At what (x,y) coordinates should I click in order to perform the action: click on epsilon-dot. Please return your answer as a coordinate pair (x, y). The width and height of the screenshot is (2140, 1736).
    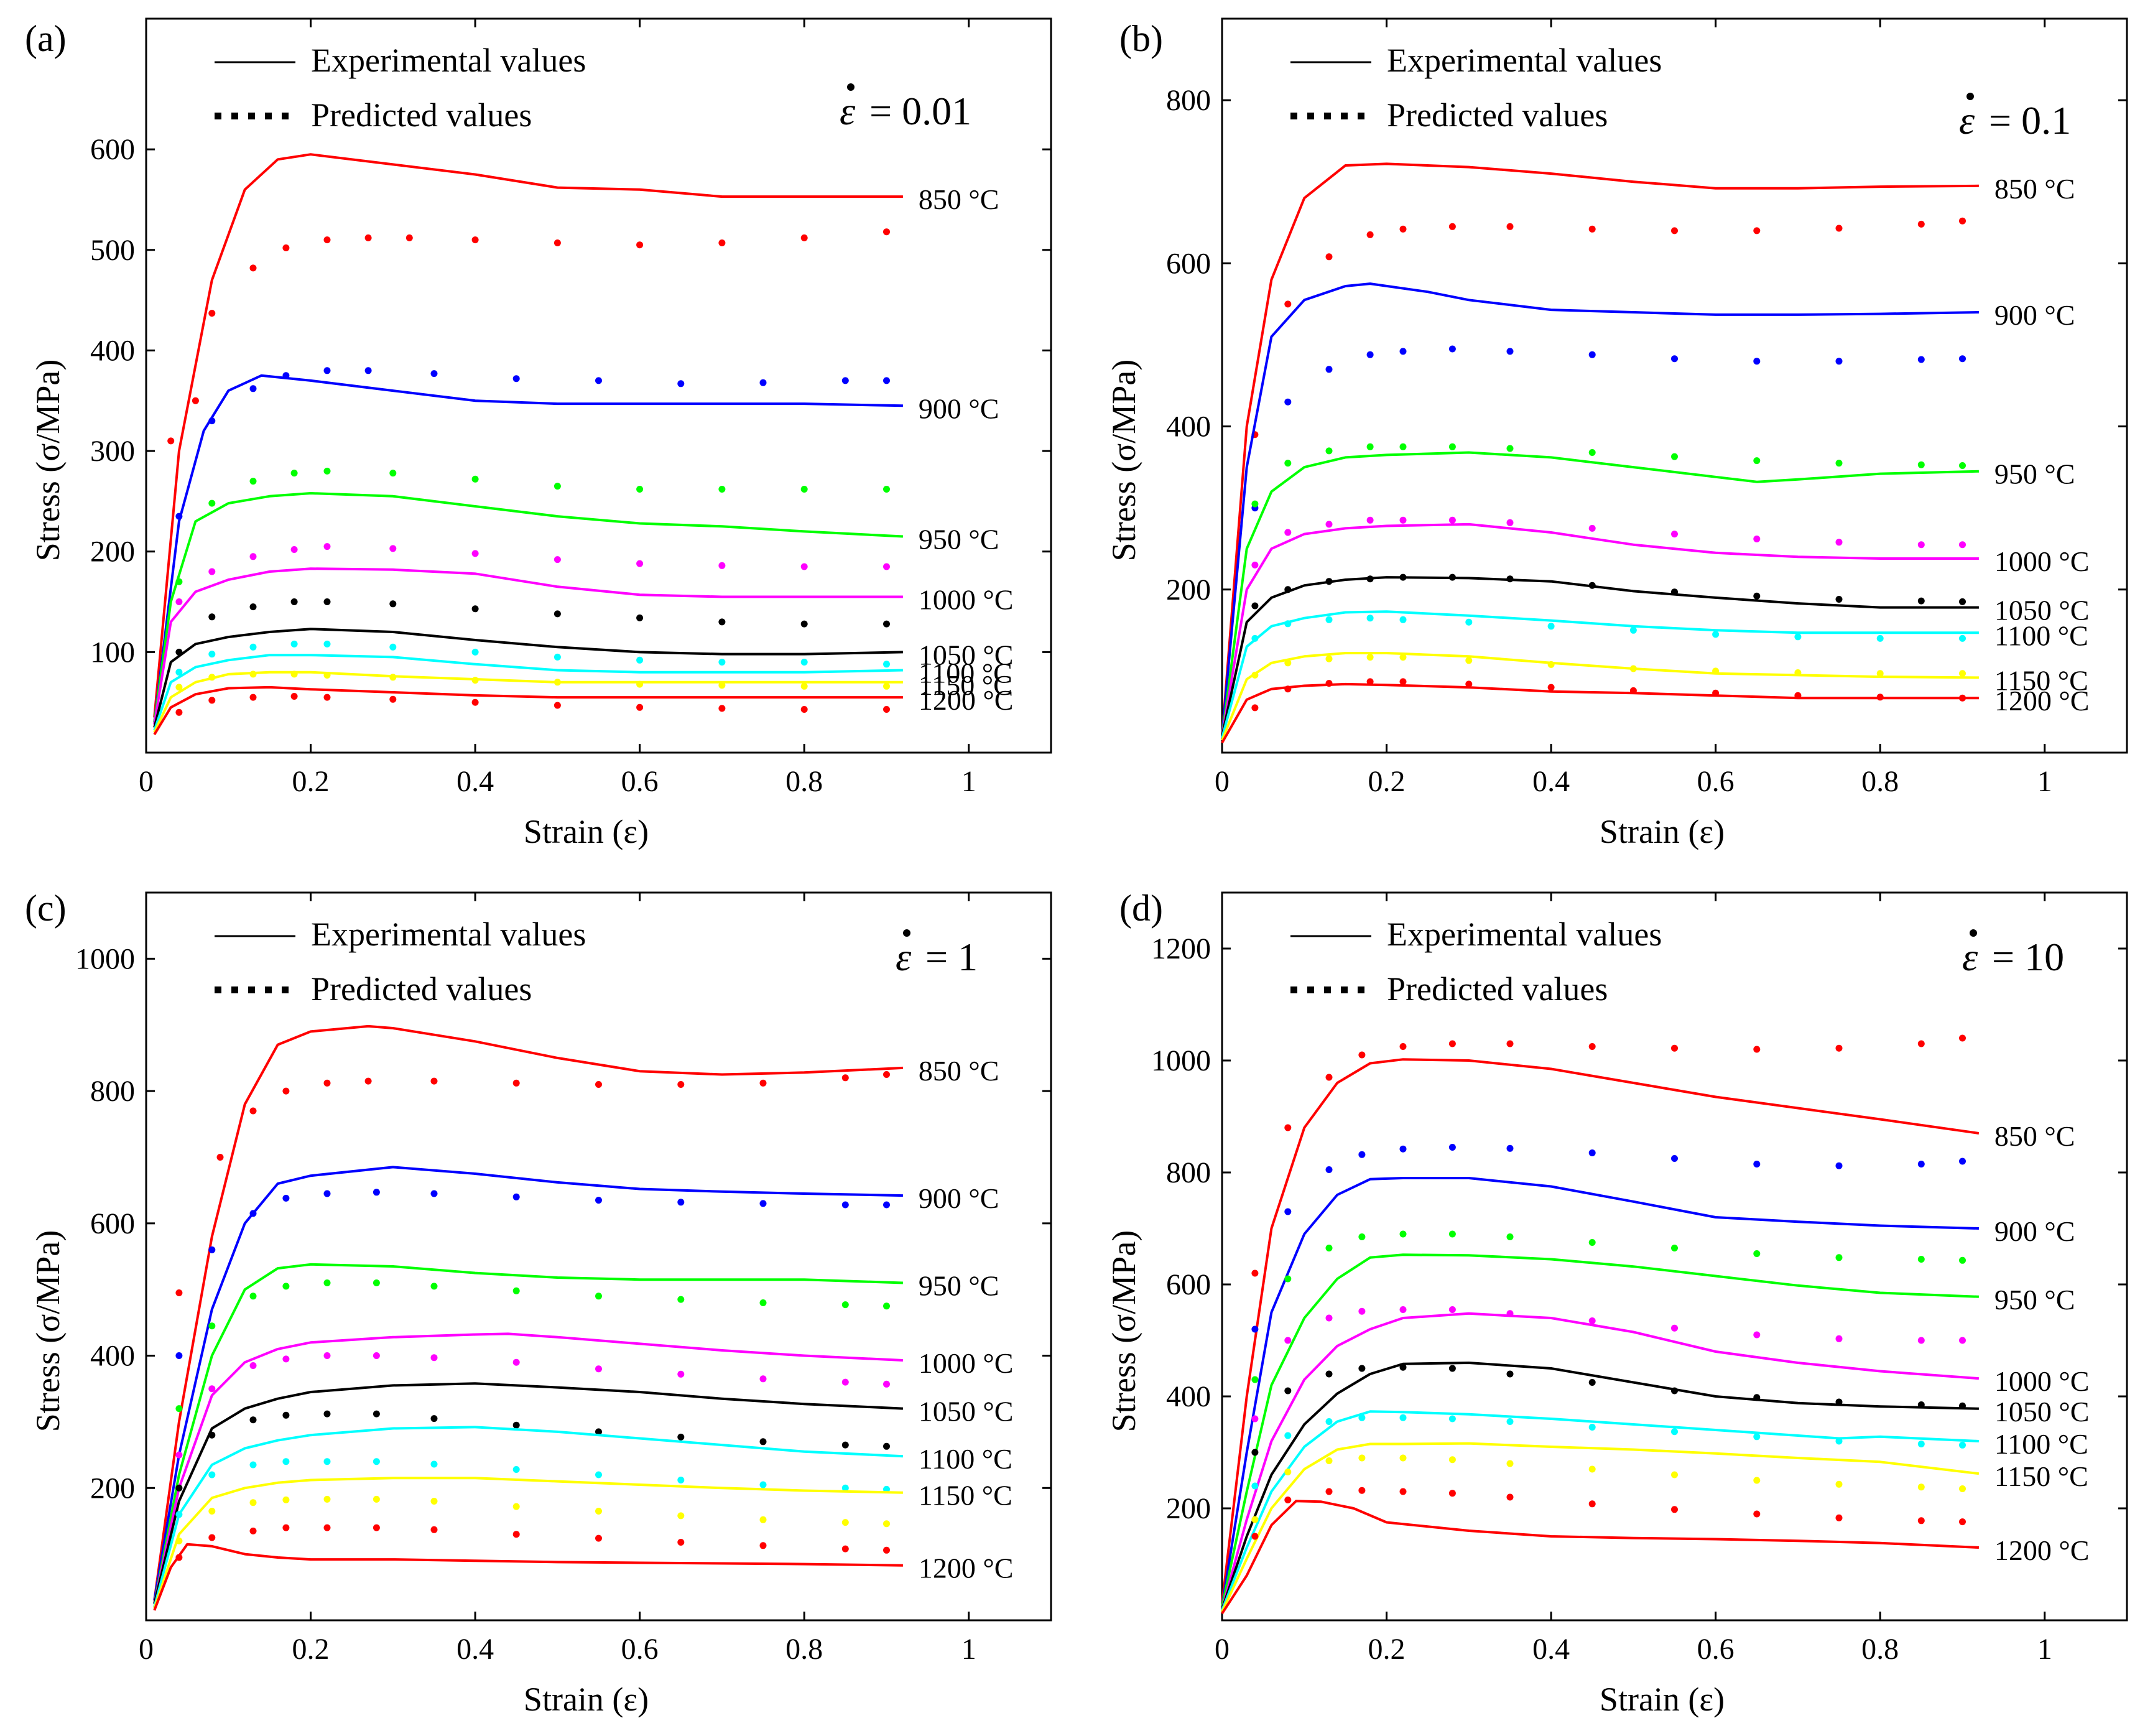
    Looking at the image, I should click on (906, 933).